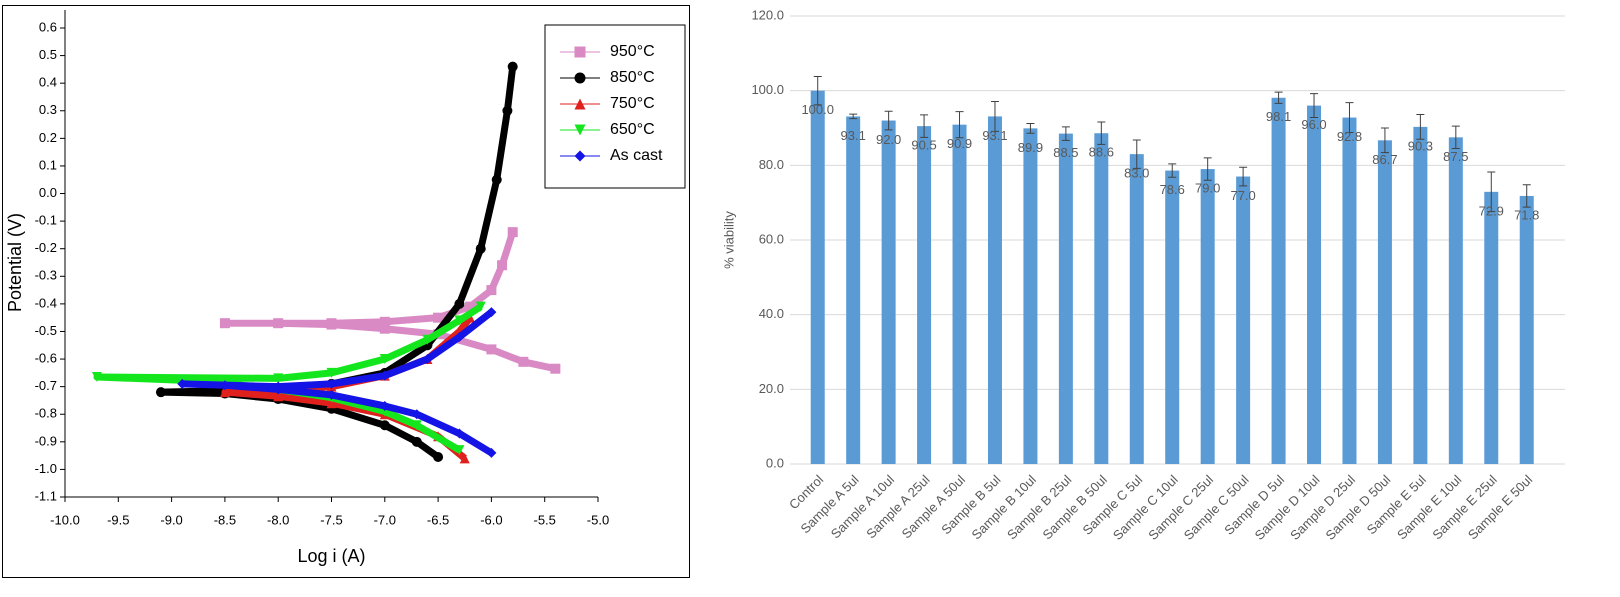  What do you see at coordinates (46, 330) in the screenshot?
I see `y-tick-label: -0.5` at bounding box center [46, 330].